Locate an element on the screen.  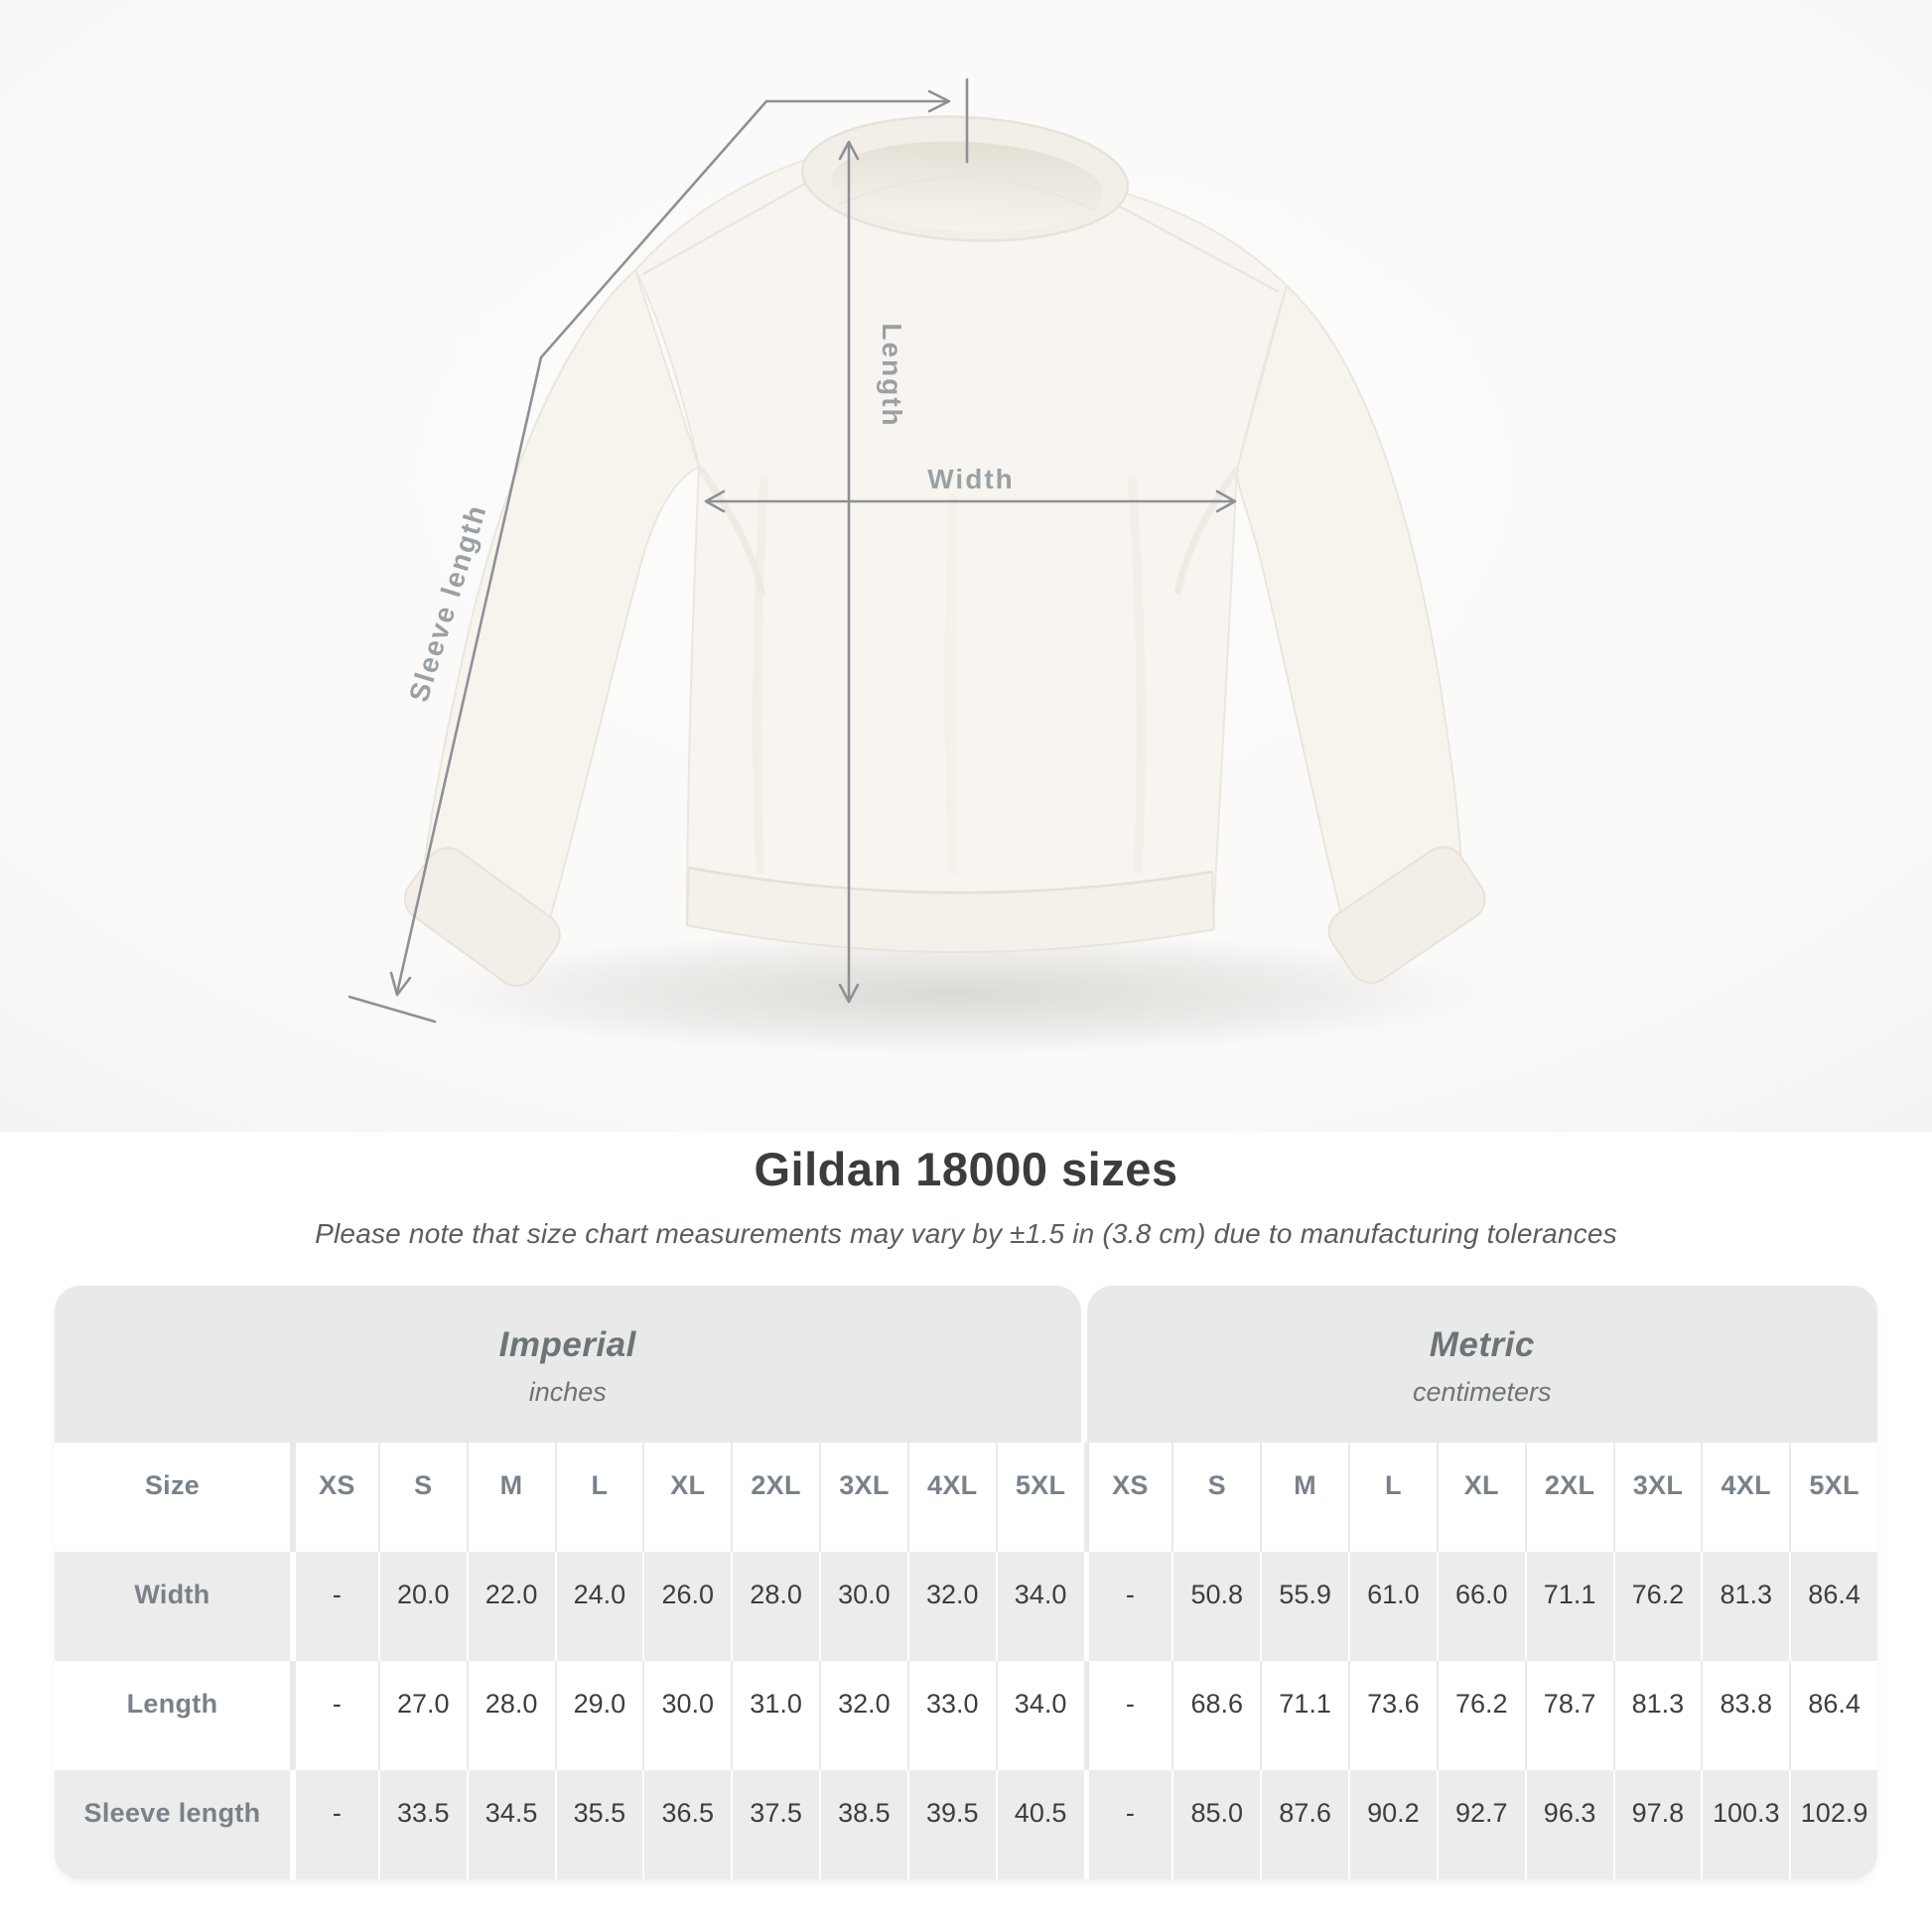
garment-shadow is located at coordinates (953, 992).